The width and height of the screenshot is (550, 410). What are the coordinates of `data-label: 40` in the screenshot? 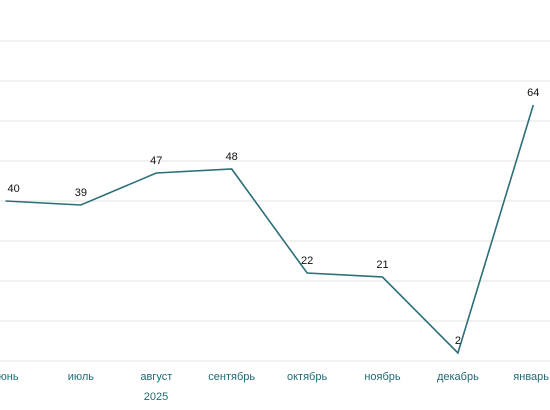 It's located at (14, 189).